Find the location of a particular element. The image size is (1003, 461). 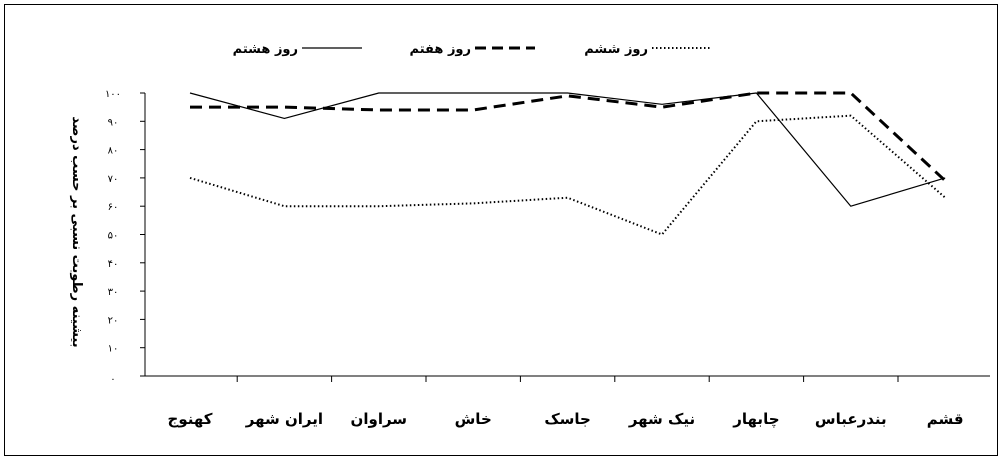

y-tick-label: . is located at coordinates (112, 377).